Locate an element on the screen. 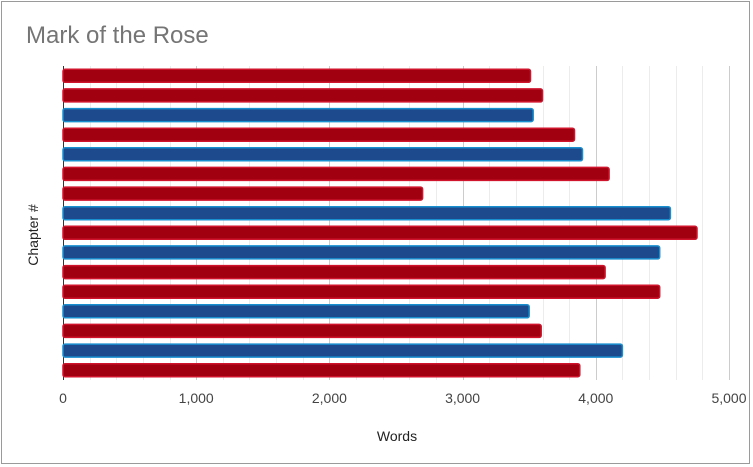  x-axis-title: Words is located at coordinates (397, 436).